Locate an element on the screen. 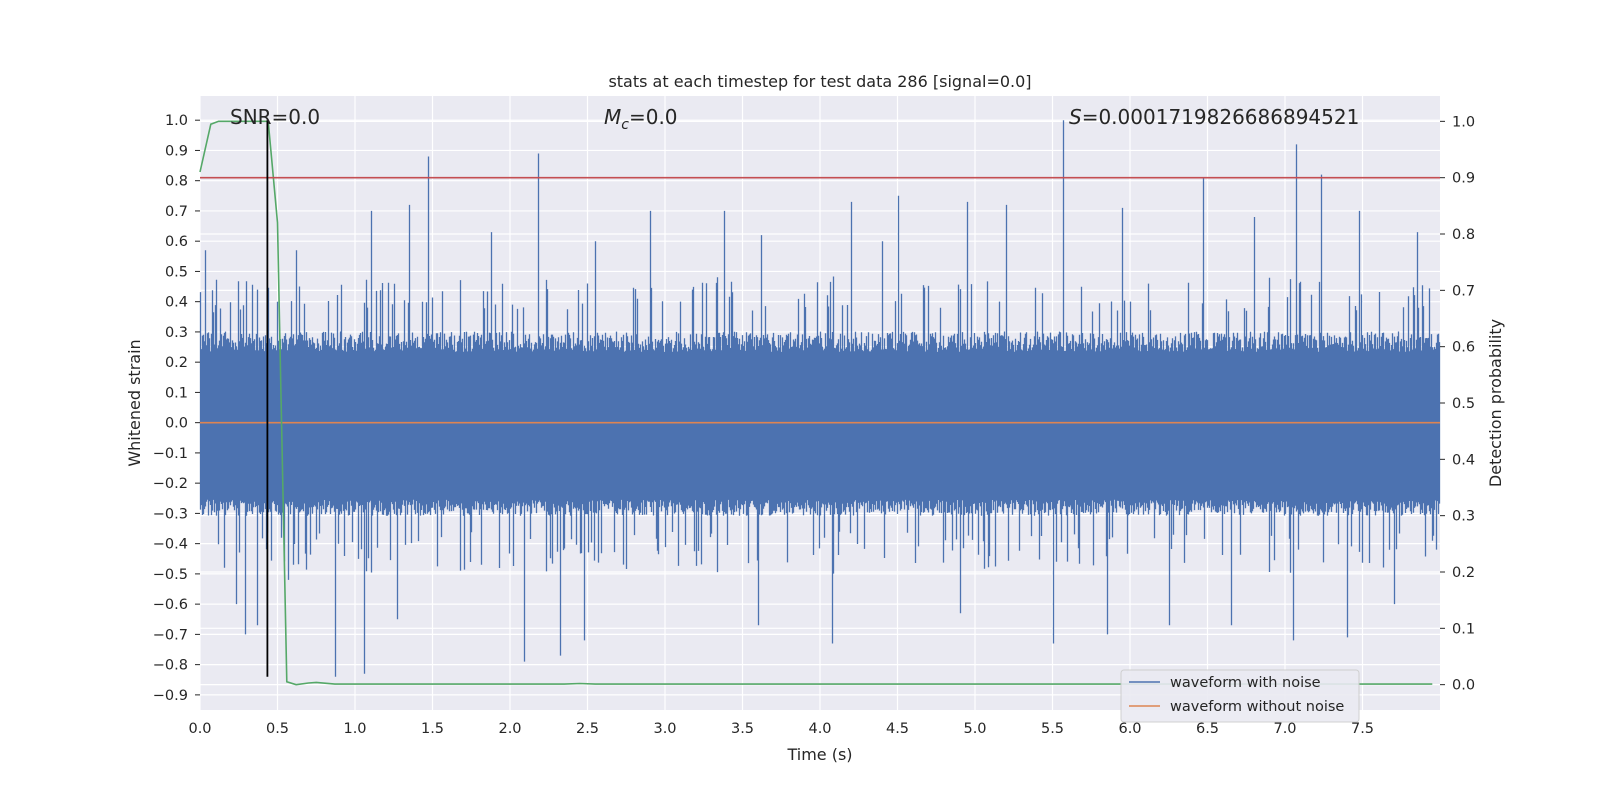 This screenshot has height=800, width=1600. score-annotation: S=0.0001719826686894521 is located at coordinates (1214, 117).